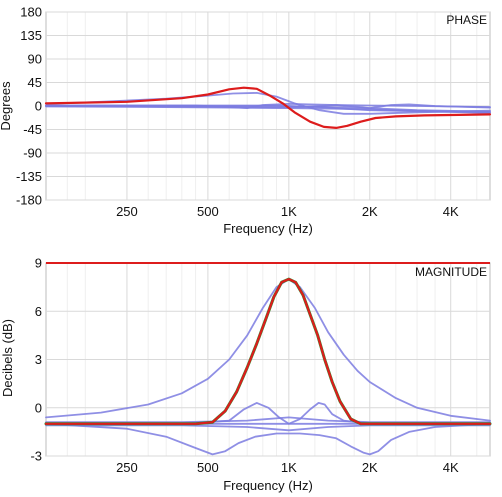 The width and height of the screenshot is (502, 497). What do you see at coordinates (32, 129) in the screenshot?
I see `phase-y-tick-label: -45` at bounding box center [32, 129].